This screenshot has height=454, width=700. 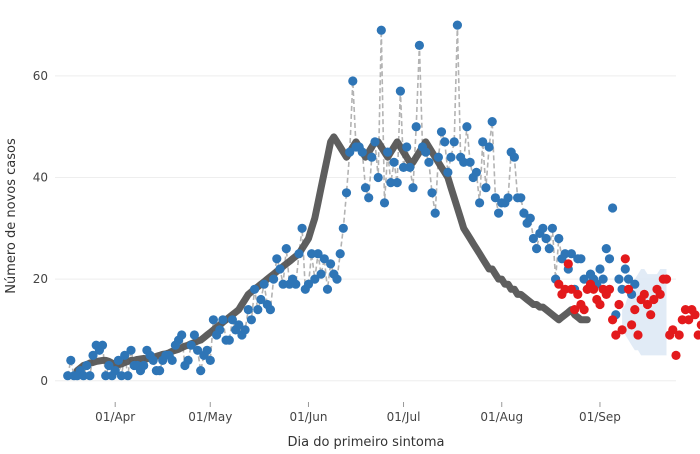 I want to click on y-tick-label: 60, so click(x=40, y=76).